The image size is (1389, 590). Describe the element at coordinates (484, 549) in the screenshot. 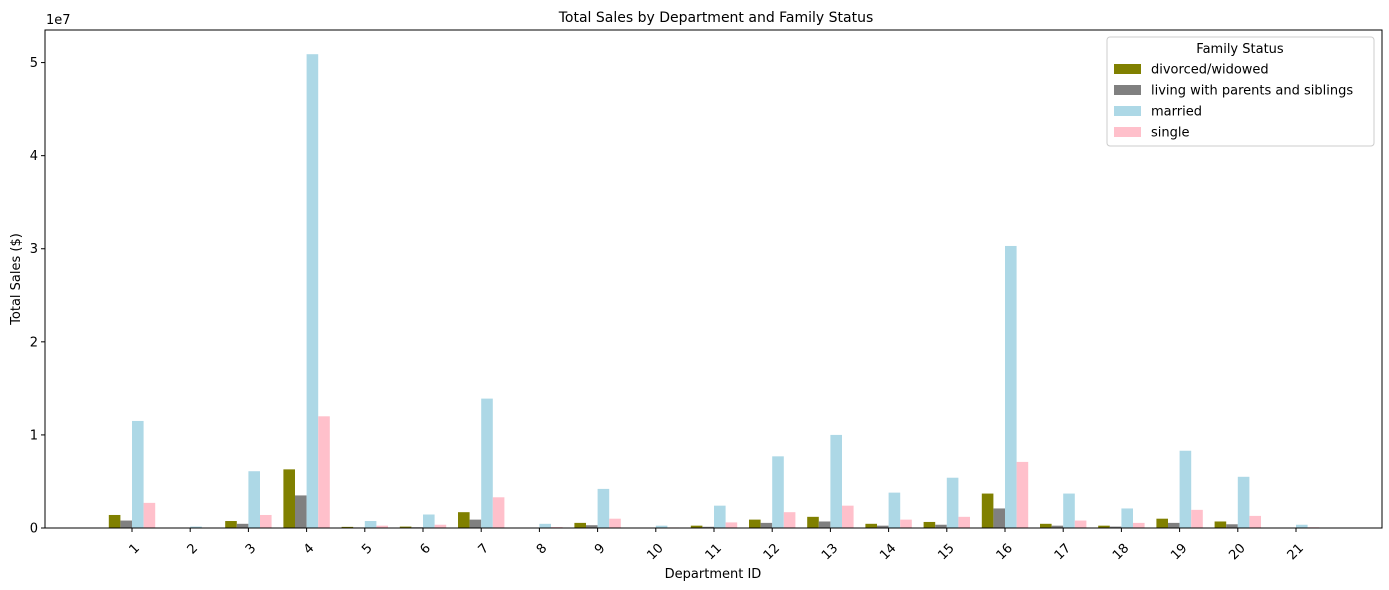

I see `x-tick-label: 7` at that location.